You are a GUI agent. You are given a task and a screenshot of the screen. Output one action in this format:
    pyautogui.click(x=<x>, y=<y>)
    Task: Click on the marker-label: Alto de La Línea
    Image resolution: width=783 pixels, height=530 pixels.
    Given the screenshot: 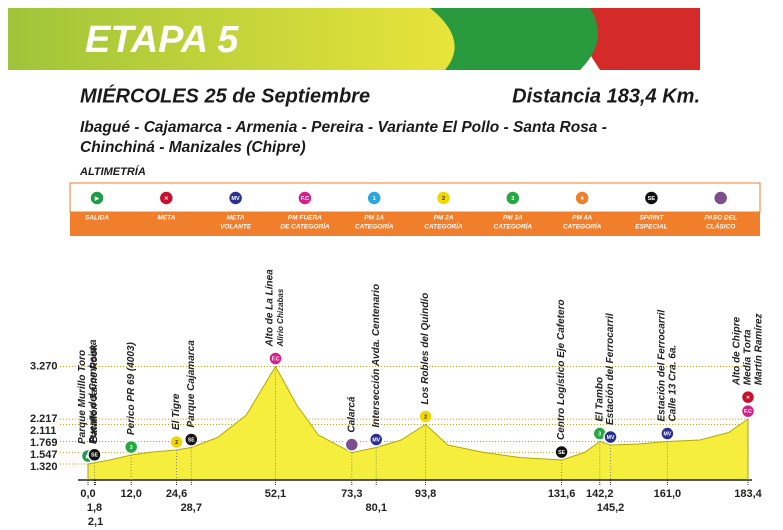 What is the action you would take?
    pyautogui.click(x=270, y=308)
    